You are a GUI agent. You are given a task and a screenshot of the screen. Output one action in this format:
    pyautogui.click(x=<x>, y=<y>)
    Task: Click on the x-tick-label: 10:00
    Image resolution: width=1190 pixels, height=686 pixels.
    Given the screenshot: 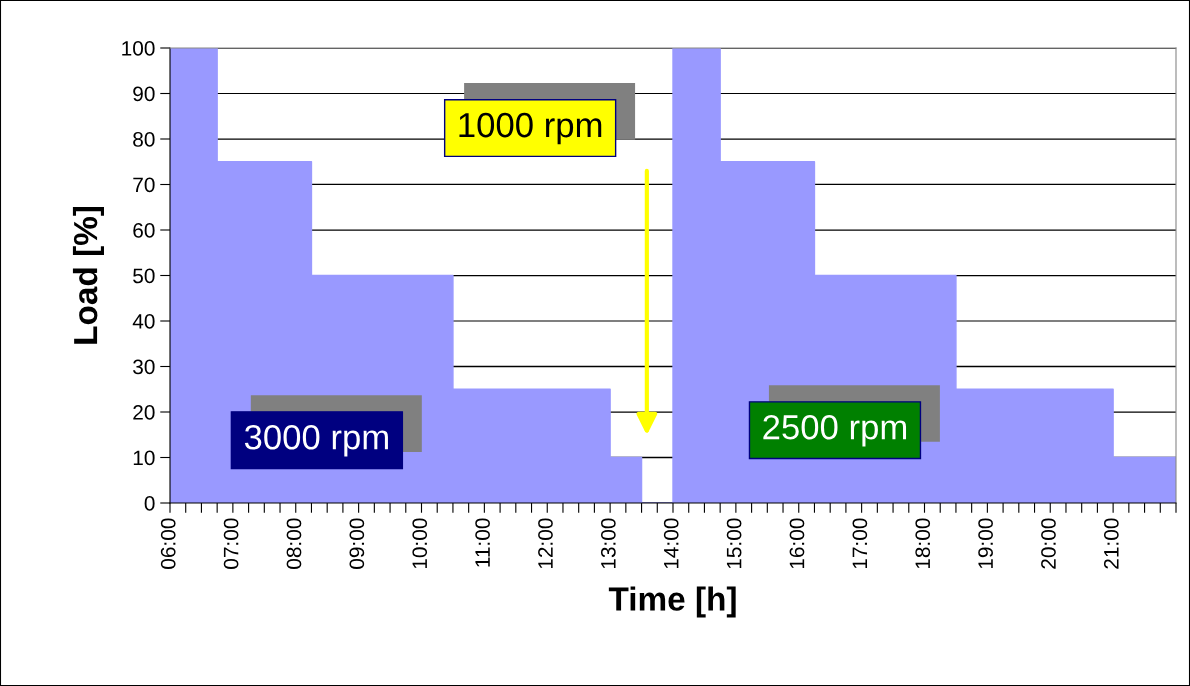 What is the action you would take?
    pyautogui.click(x=420, y=543)
    